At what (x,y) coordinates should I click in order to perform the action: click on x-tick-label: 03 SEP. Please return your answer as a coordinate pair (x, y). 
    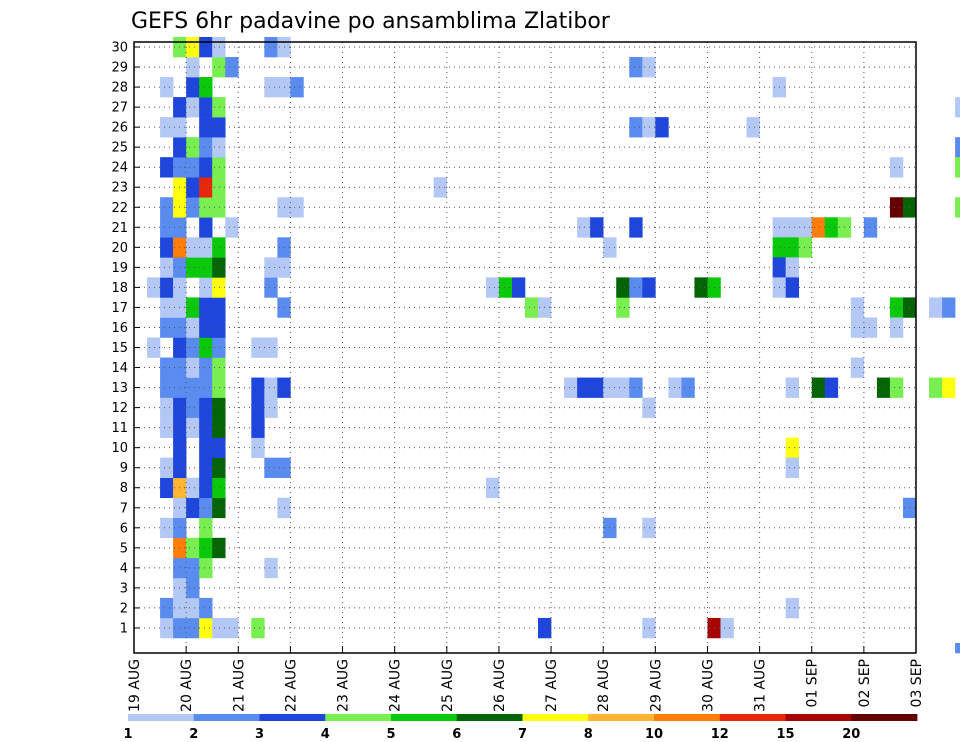
    Looking at the image, I should click on (917, 683).